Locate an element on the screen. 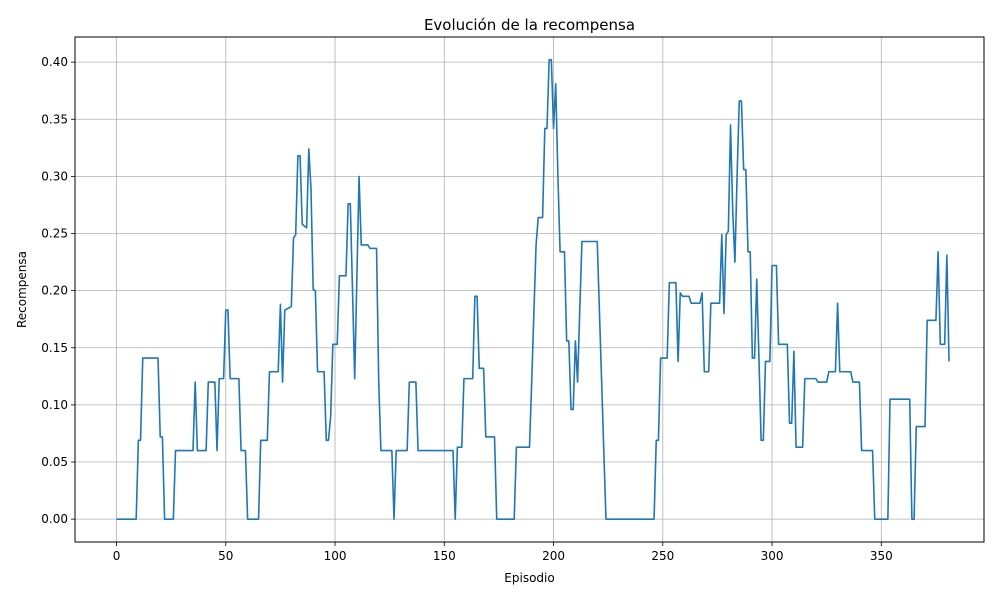 Image resolution: width=1000 pixels, height=600 pixels. y-tick-label: 0.30 is located at coordinates (54, 176).